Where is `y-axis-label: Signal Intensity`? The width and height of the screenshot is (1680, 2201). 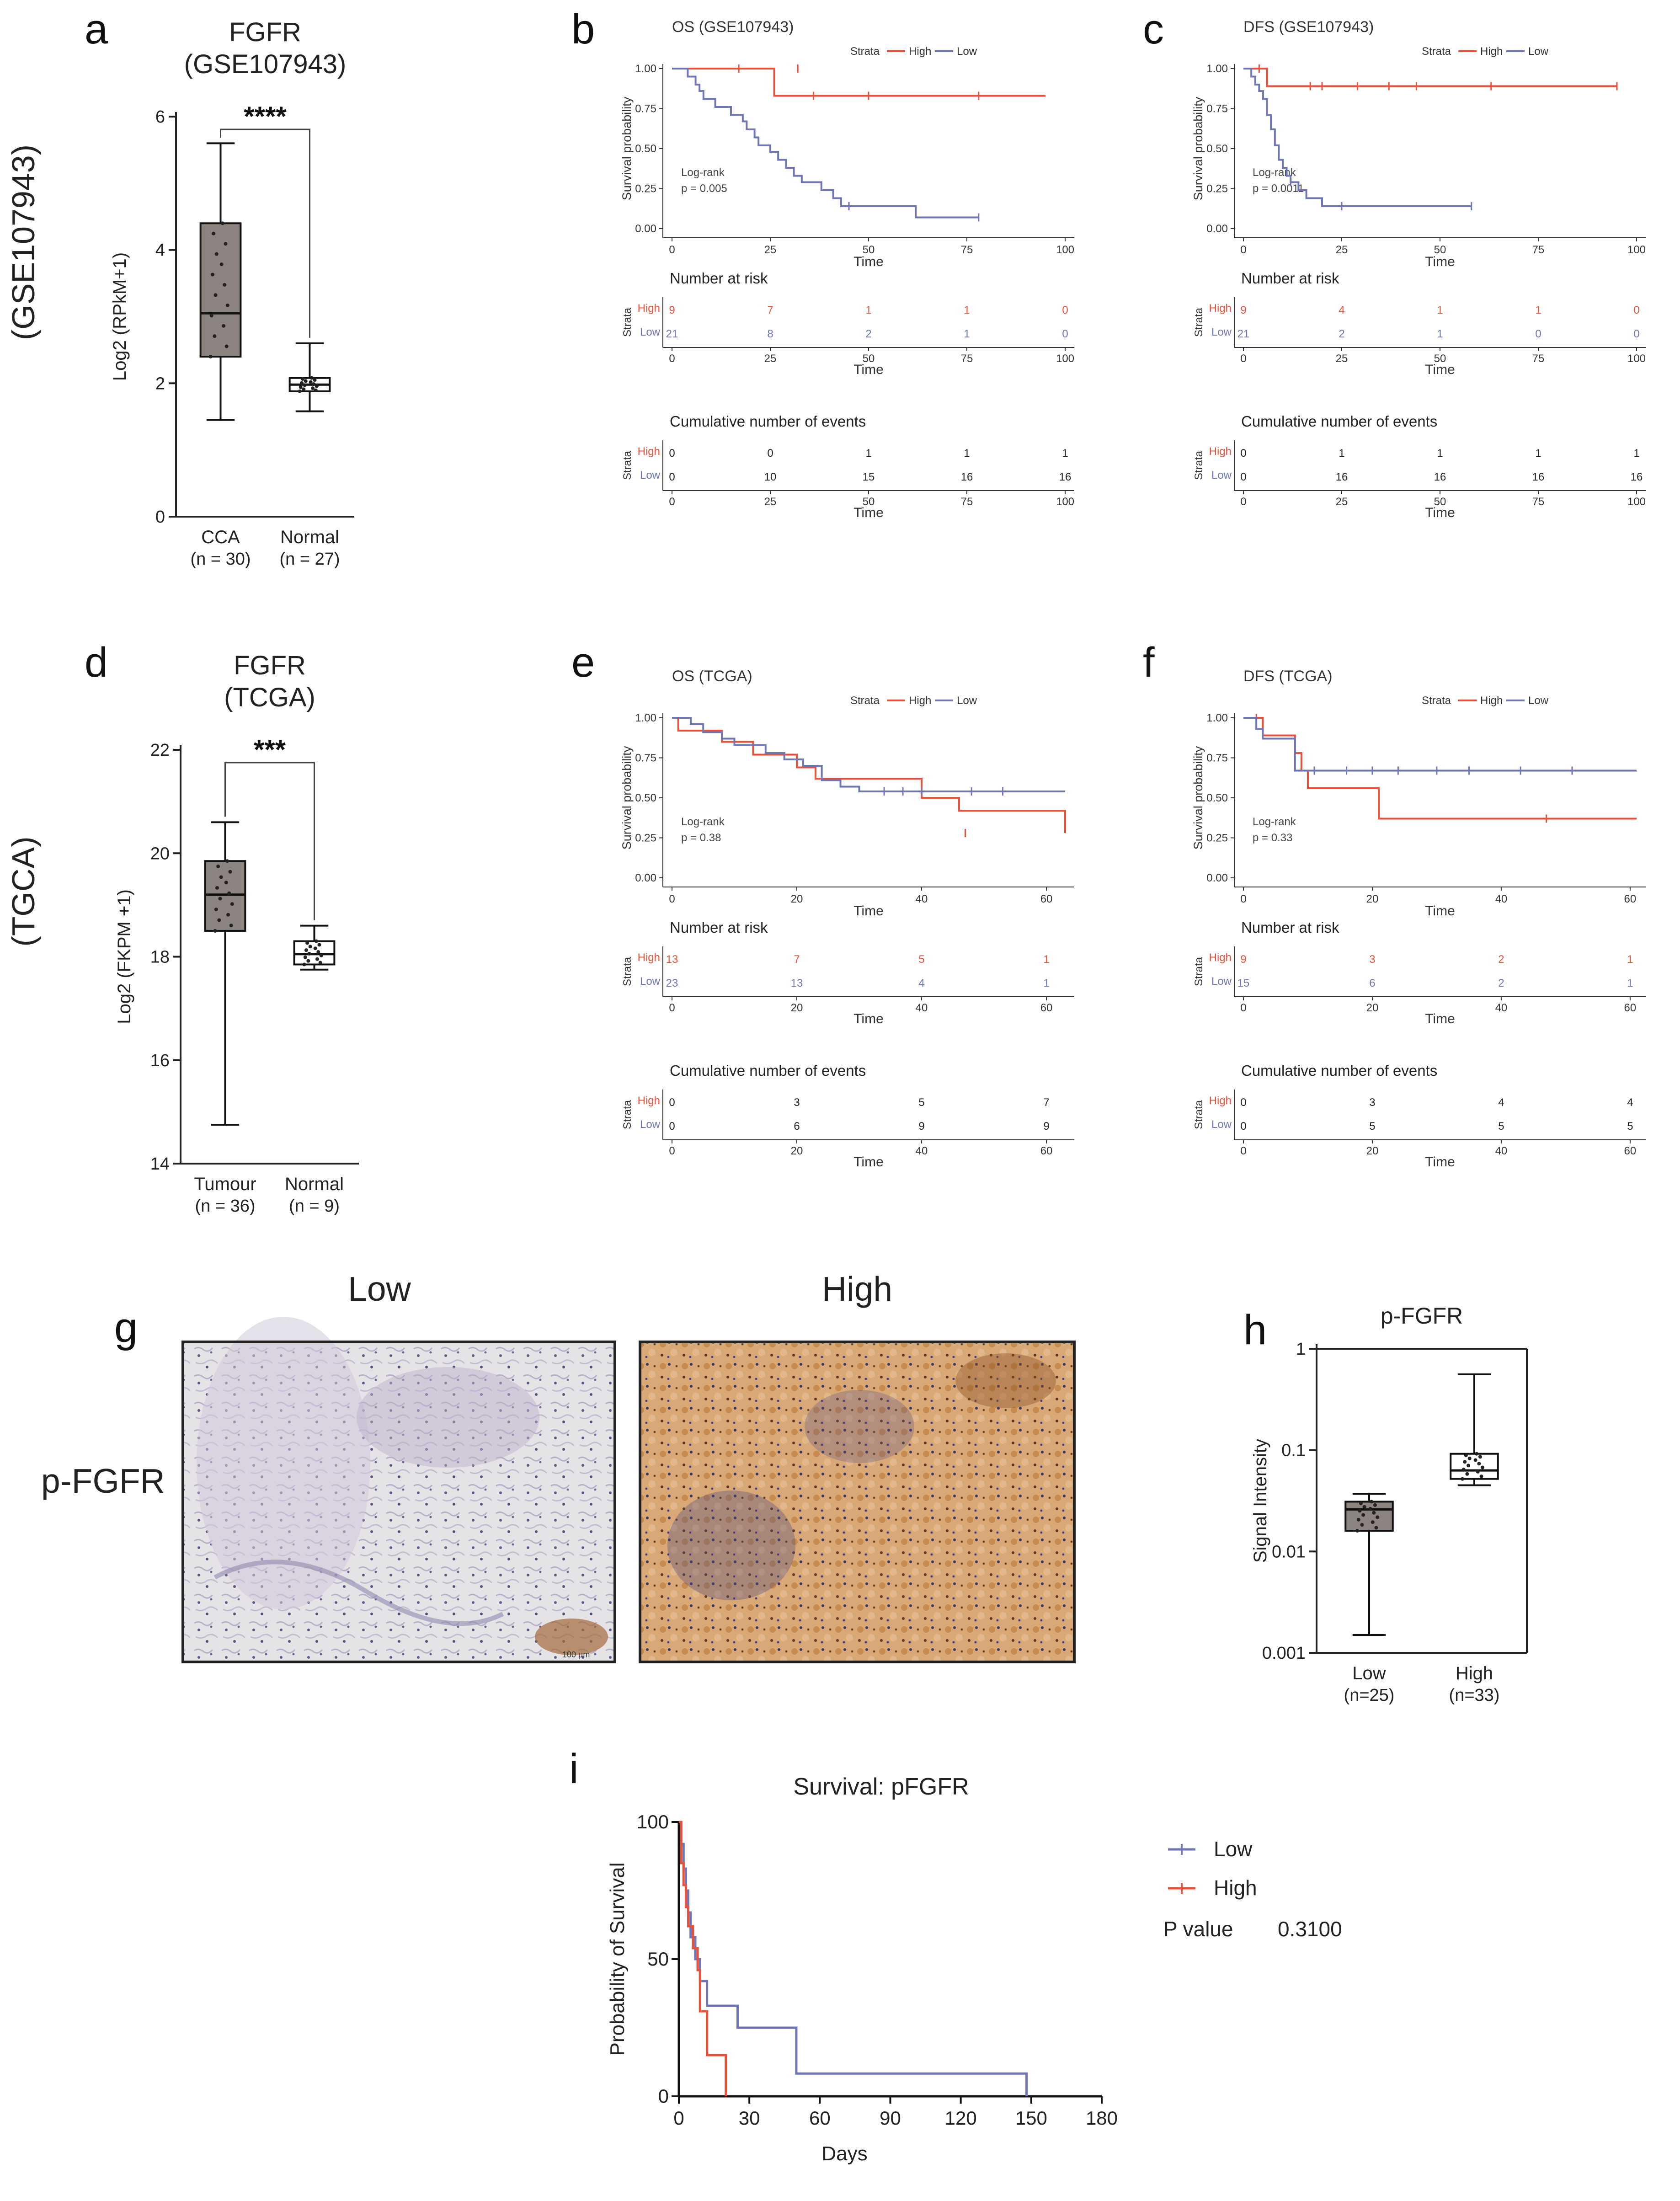 y-axis-label: Signal Intensity is located at coordinates (1260, 1501).